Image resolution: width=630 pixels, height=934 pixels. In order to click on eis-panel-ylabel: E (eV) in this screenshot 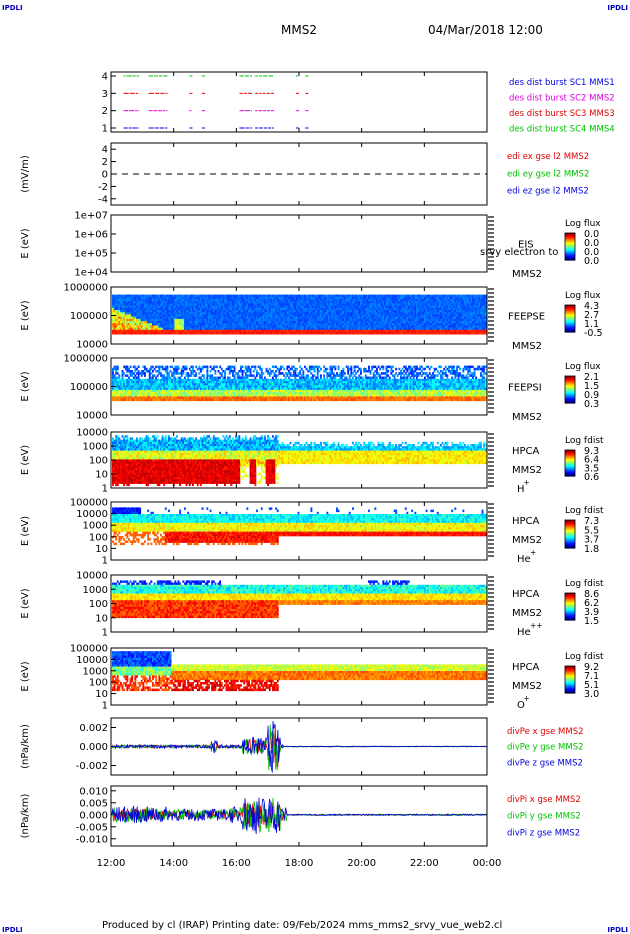, I will do `click(25, 243)`.